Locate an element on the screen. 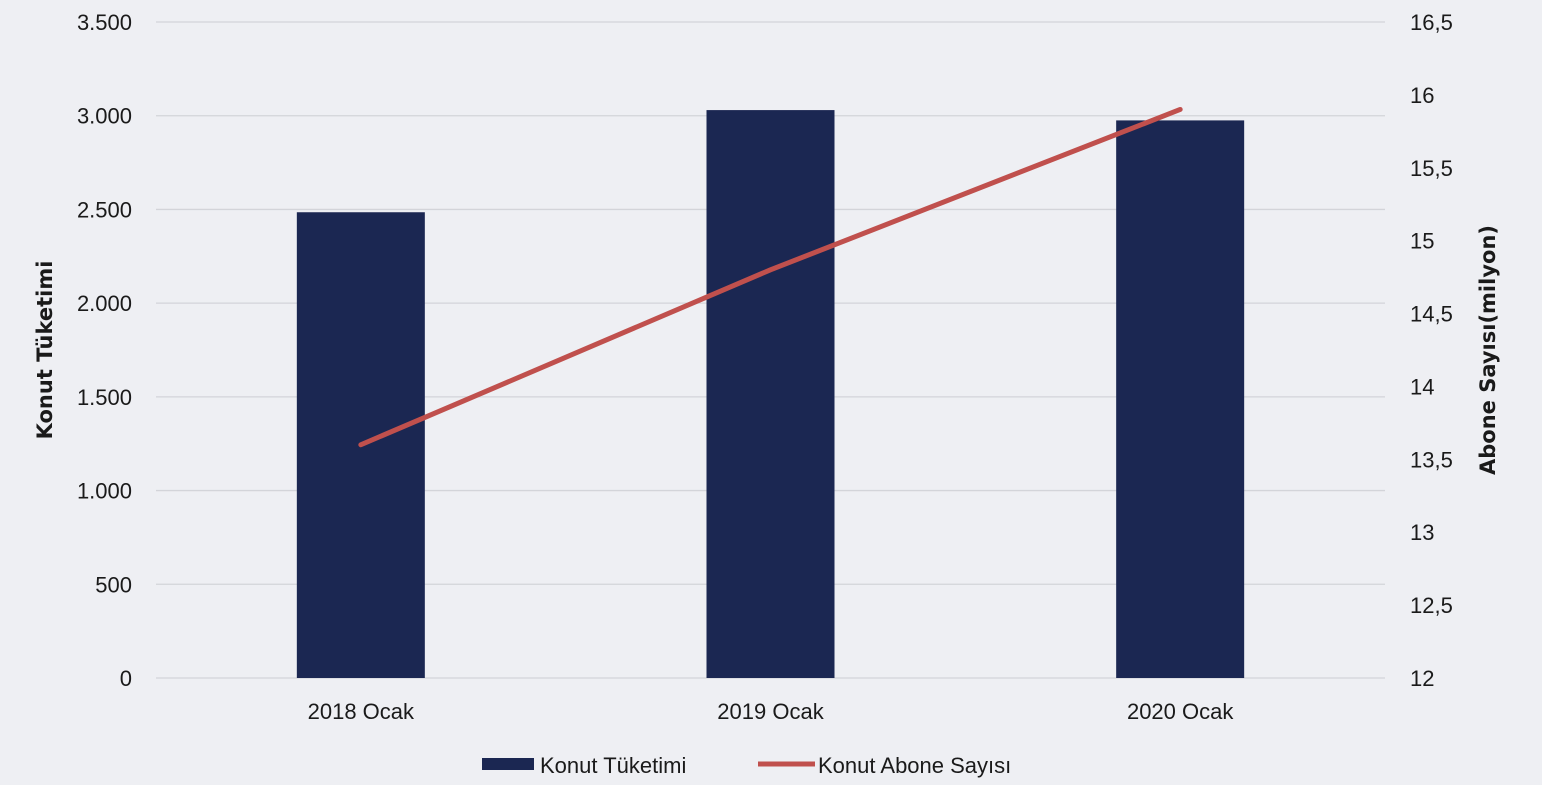 This screenshot has height=785, width=1542. right-axis-ticks: 12 12,5 13 13,5 14 14,5 15 15,5 16 16,5 is located at coordinates (1431, 350).